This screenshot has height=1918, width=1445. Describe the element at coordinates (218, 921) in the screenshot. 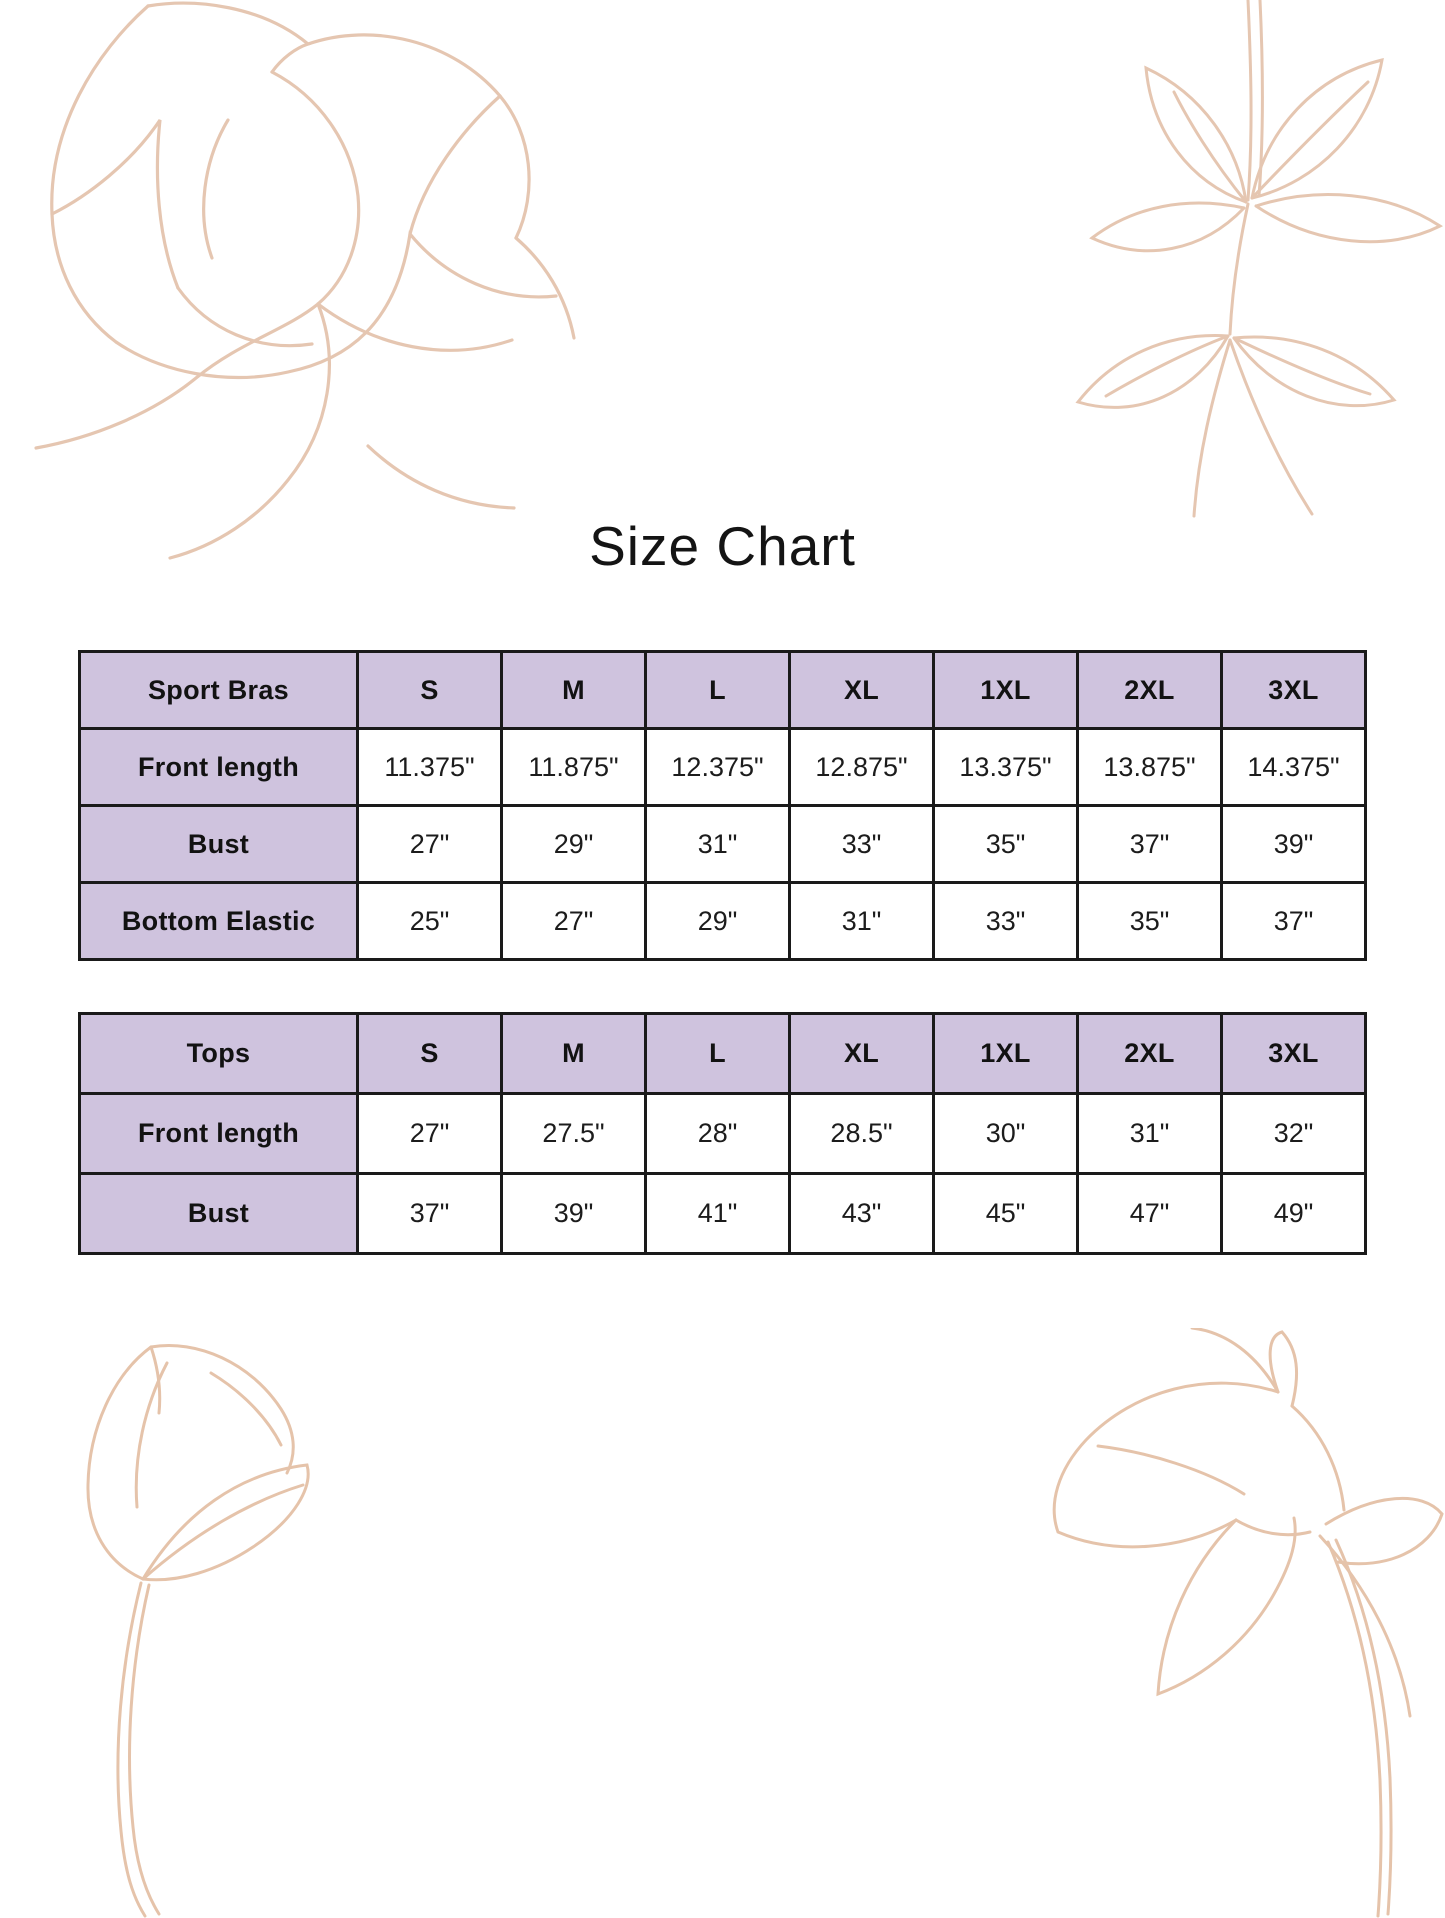

I see `row-label-cell: Bottom Elastic` at that location.